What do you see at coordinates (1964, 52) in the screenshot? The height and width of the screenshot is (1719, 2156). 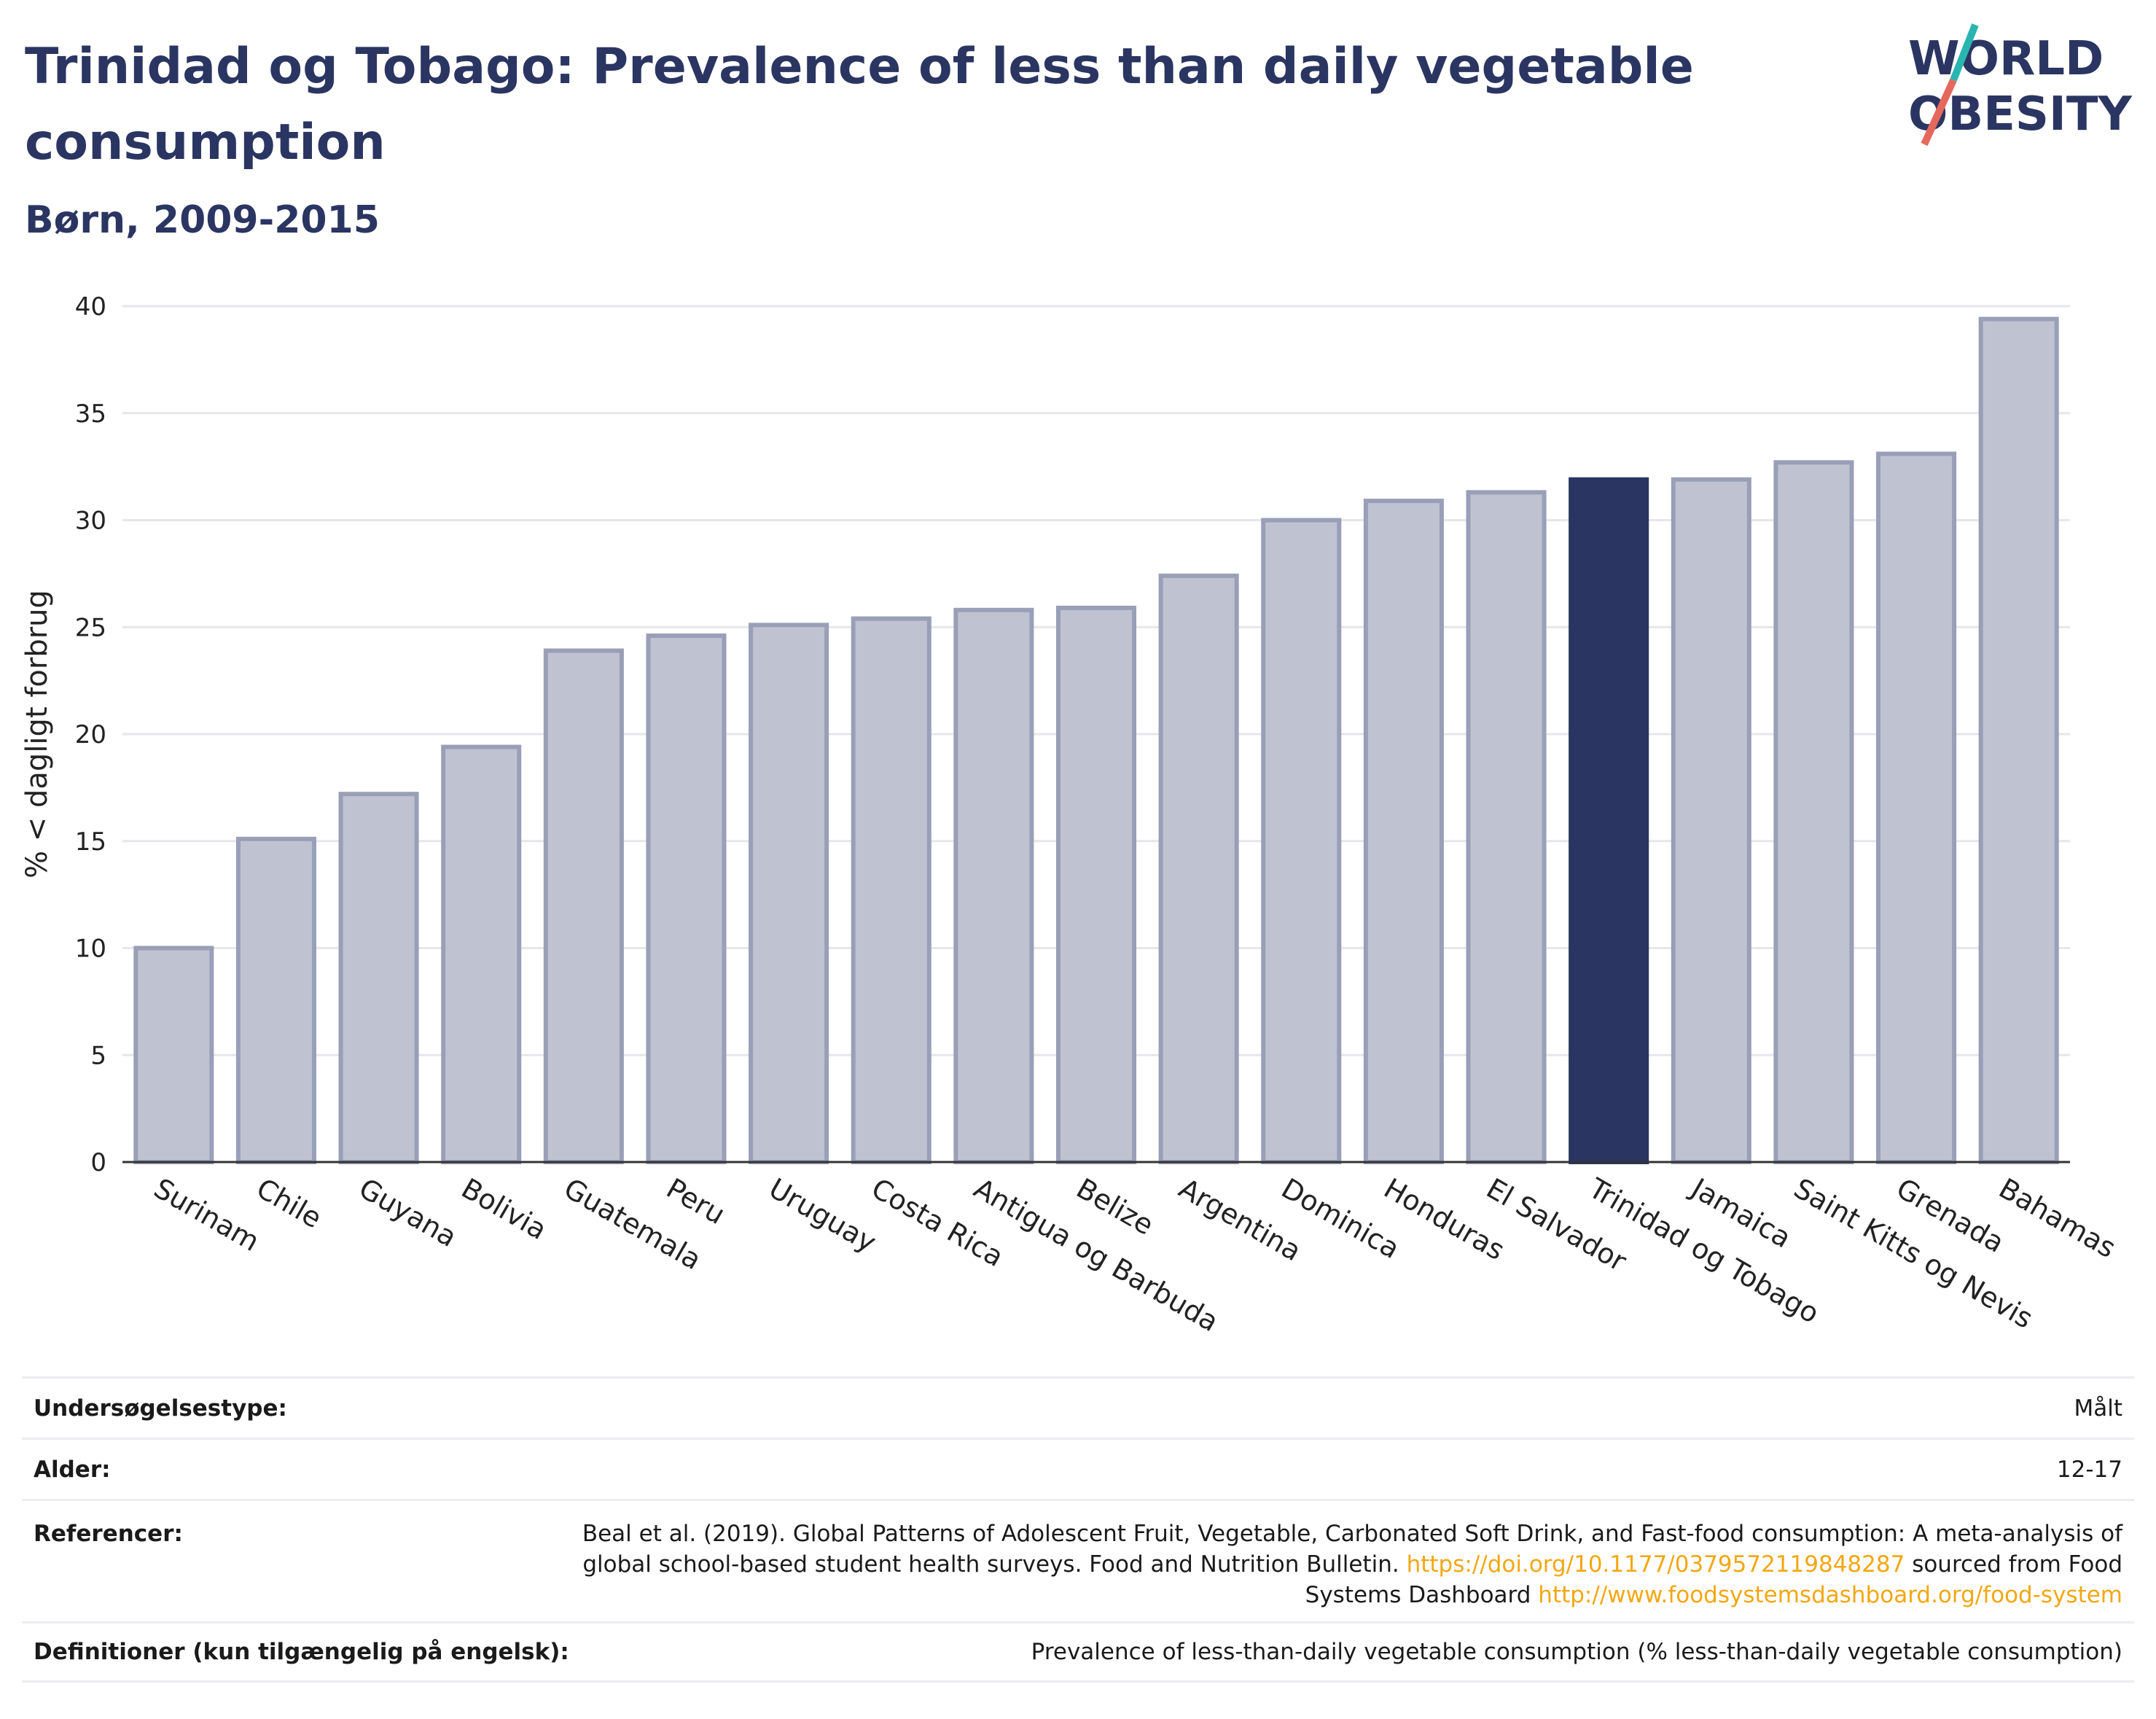 I see `logo-slash-teal` at bounding box center [1964, 52].